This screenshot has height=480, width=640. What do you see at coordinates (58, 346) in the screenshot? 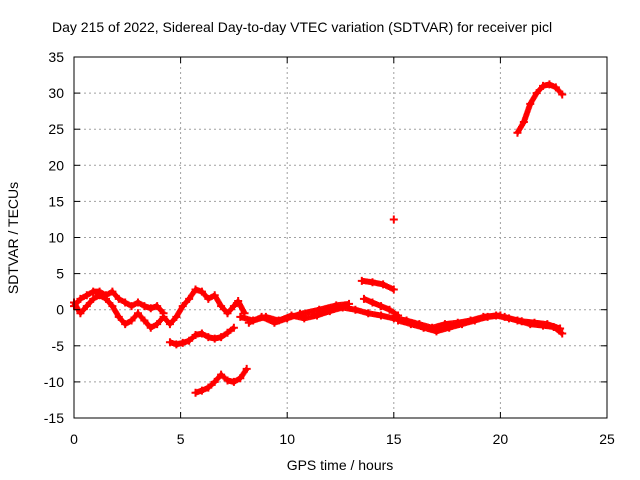
I see `y-tick-label: -5` at bounding box center [58, 346].